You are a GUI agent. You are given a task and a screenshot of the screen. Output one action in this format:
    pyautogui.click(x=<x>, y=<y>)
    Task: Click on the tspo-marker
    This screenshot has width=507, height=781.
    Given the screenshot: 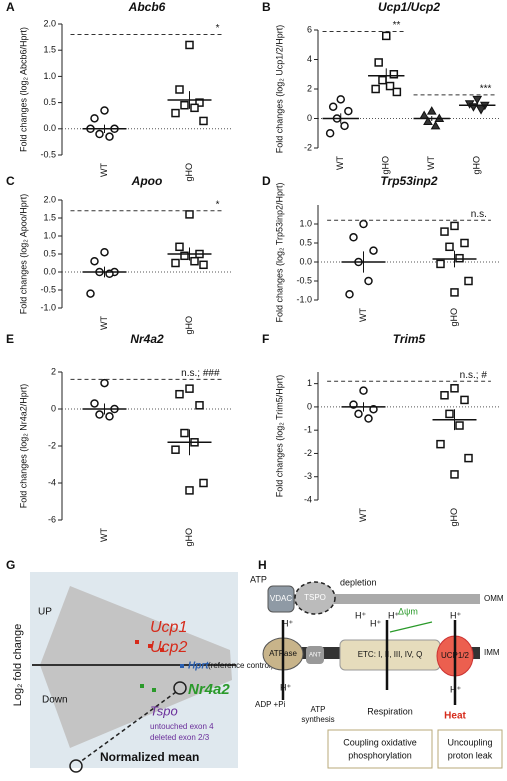 What is the action you would take?
    pyautogui.click(x=180, y=688)
    